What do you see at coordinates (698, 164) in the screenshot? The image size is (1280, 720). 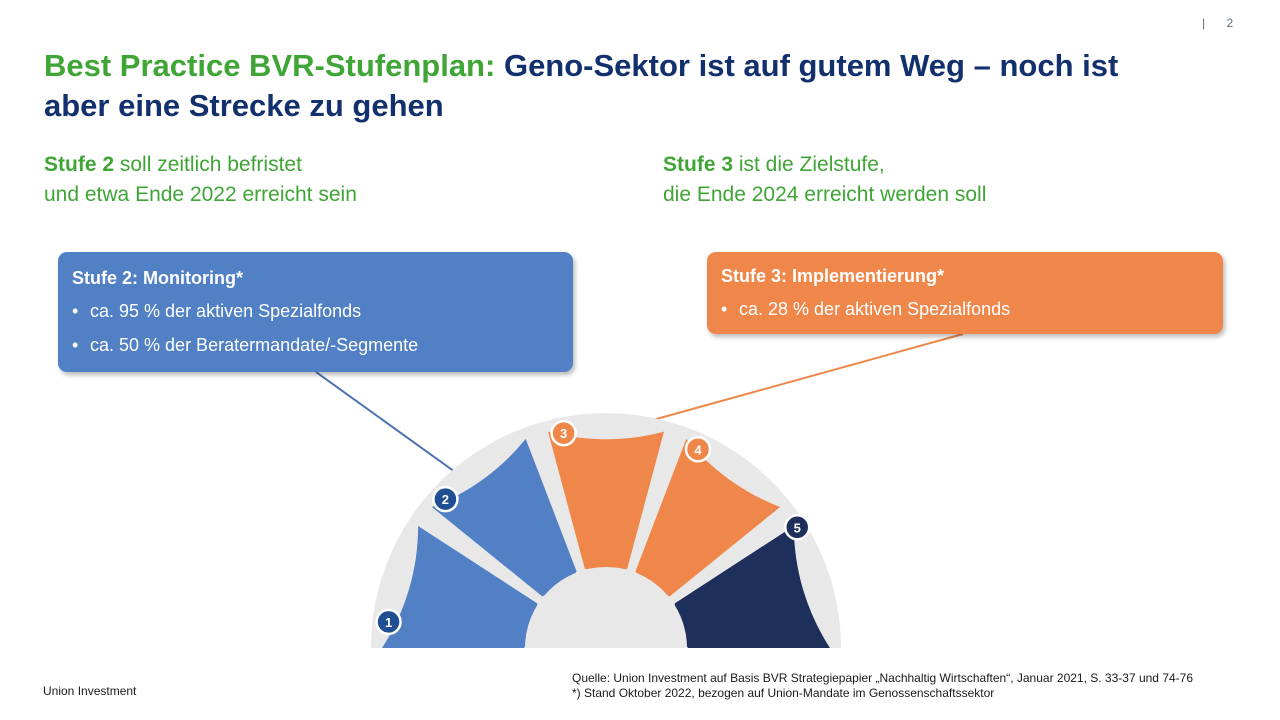 I see `stufe-3-label: Stufe 3` at bounding box center [698, 164].